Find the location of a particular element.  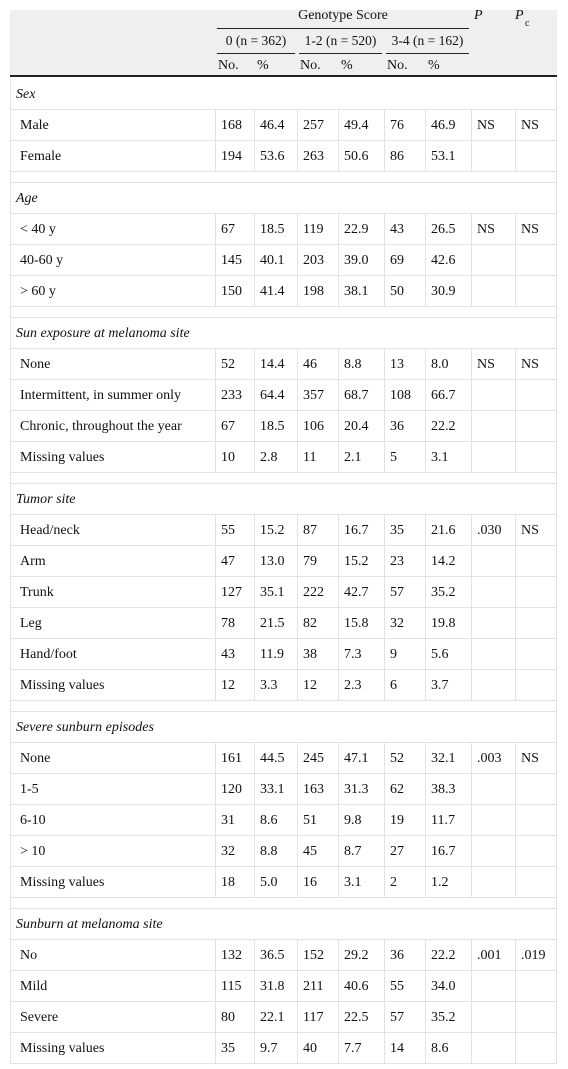

cell: 43 is located at coordinates (404, 229).